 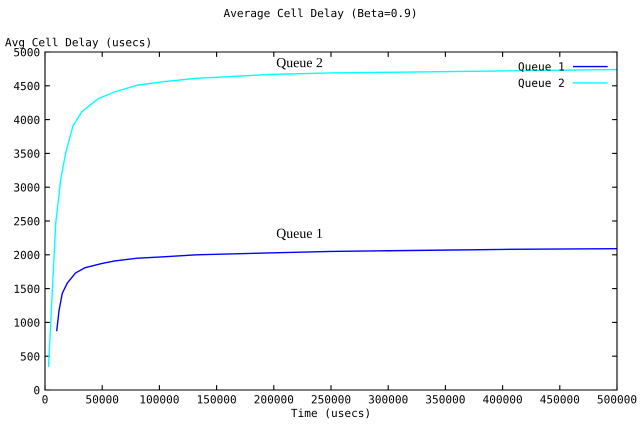 What do you see at coordinates (45, 399) in the screenshot?
I see `x-tick-label: 0` at bounding box center [45, 399].